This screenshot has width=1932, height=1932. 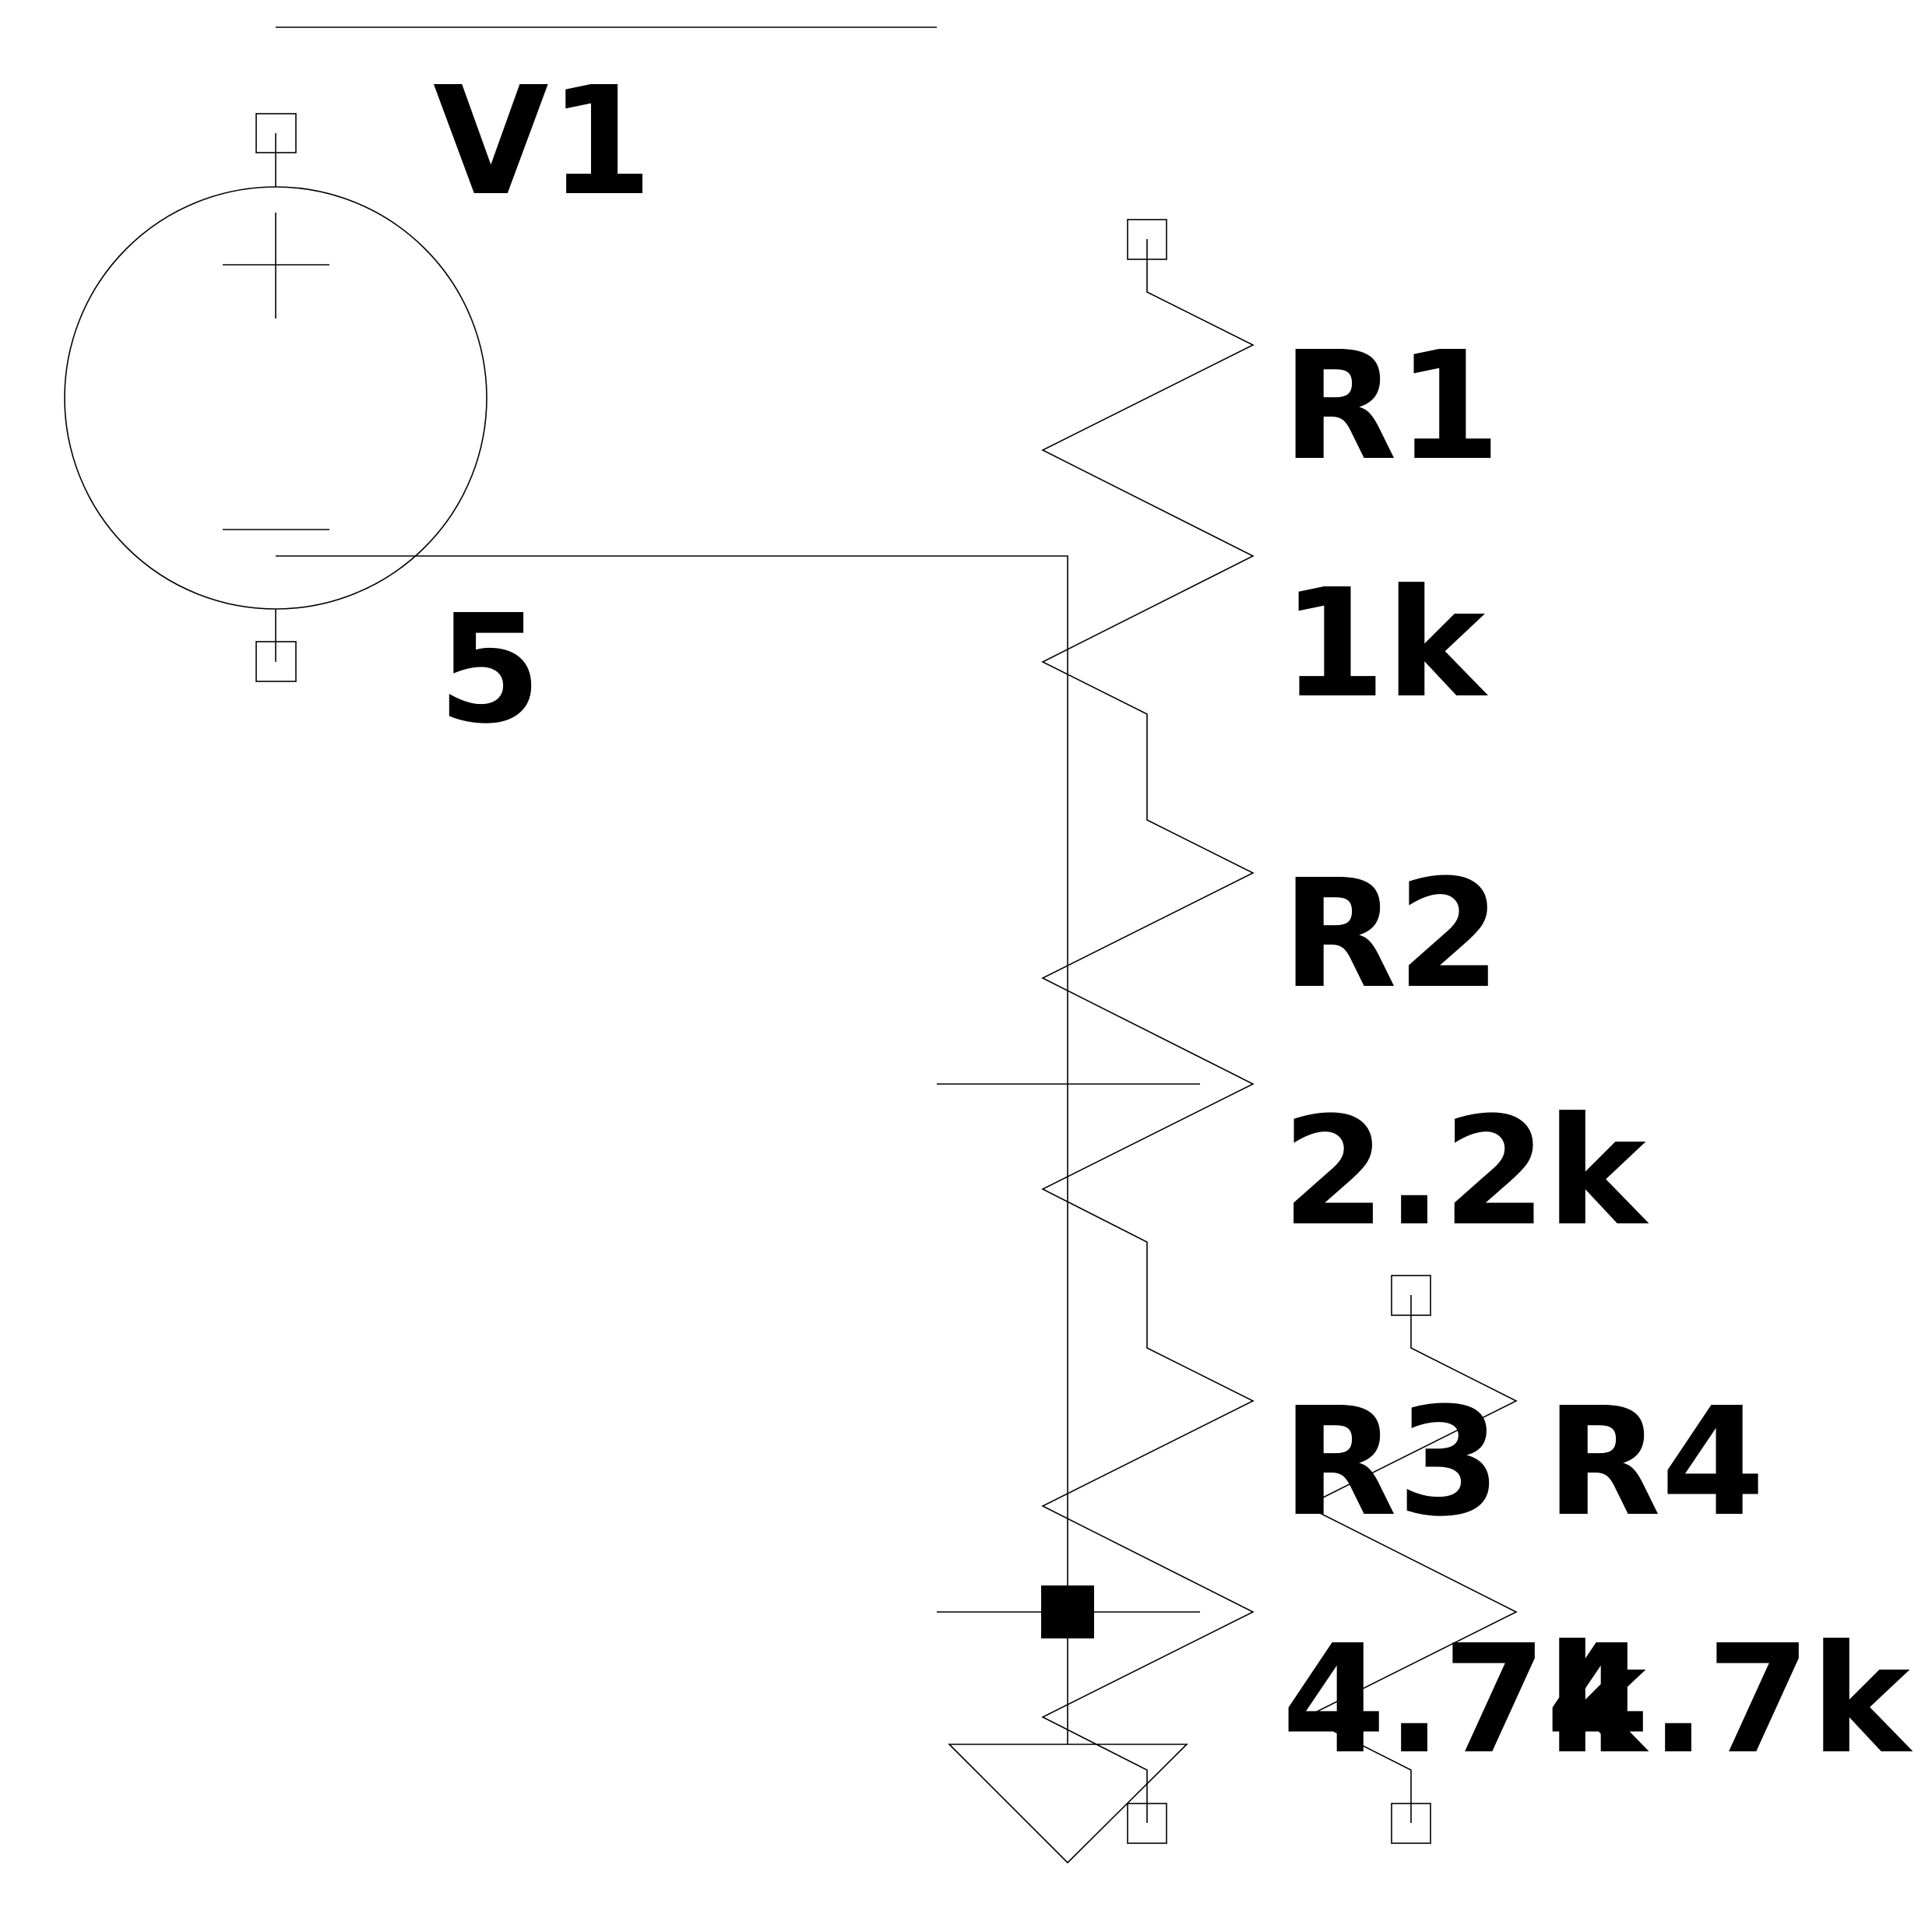 I want to click on resistor-r4: R4 4.7k, so click(x=1608, y=1559).